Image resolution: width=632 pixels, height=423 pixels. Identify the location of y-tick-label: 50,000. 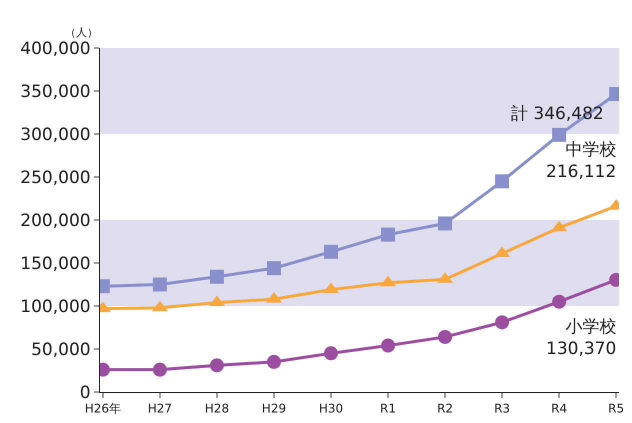
(61, 350).